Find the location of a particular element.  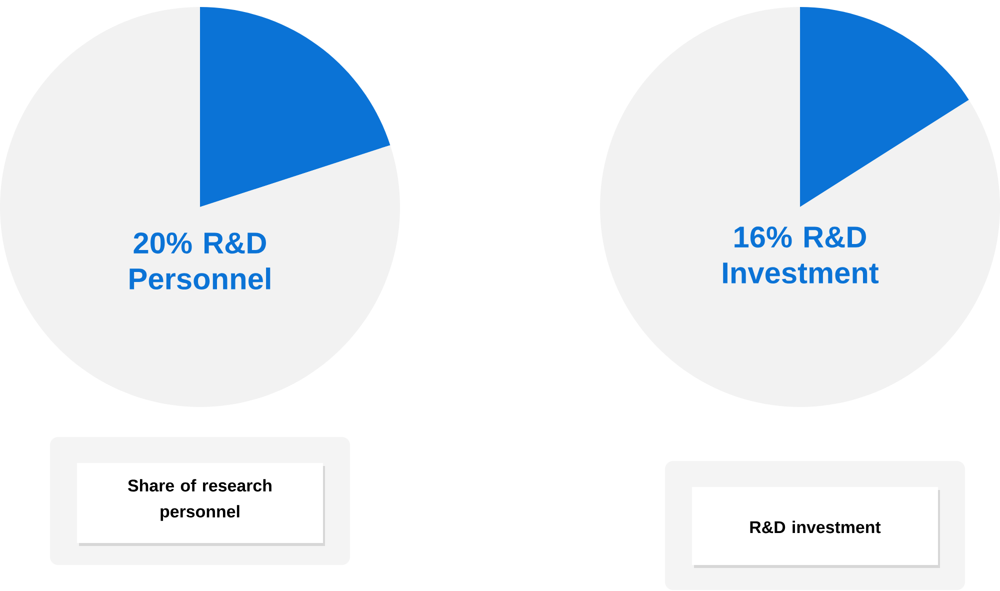

text: Share of research personnel is located at coordinates (200, 500).